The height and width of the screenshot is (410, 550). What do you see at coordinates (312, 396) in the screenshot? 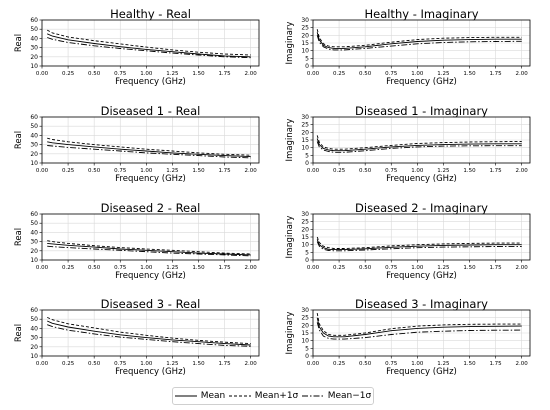
I see `legend-line-dashdot` at bounding box center [312, 396].